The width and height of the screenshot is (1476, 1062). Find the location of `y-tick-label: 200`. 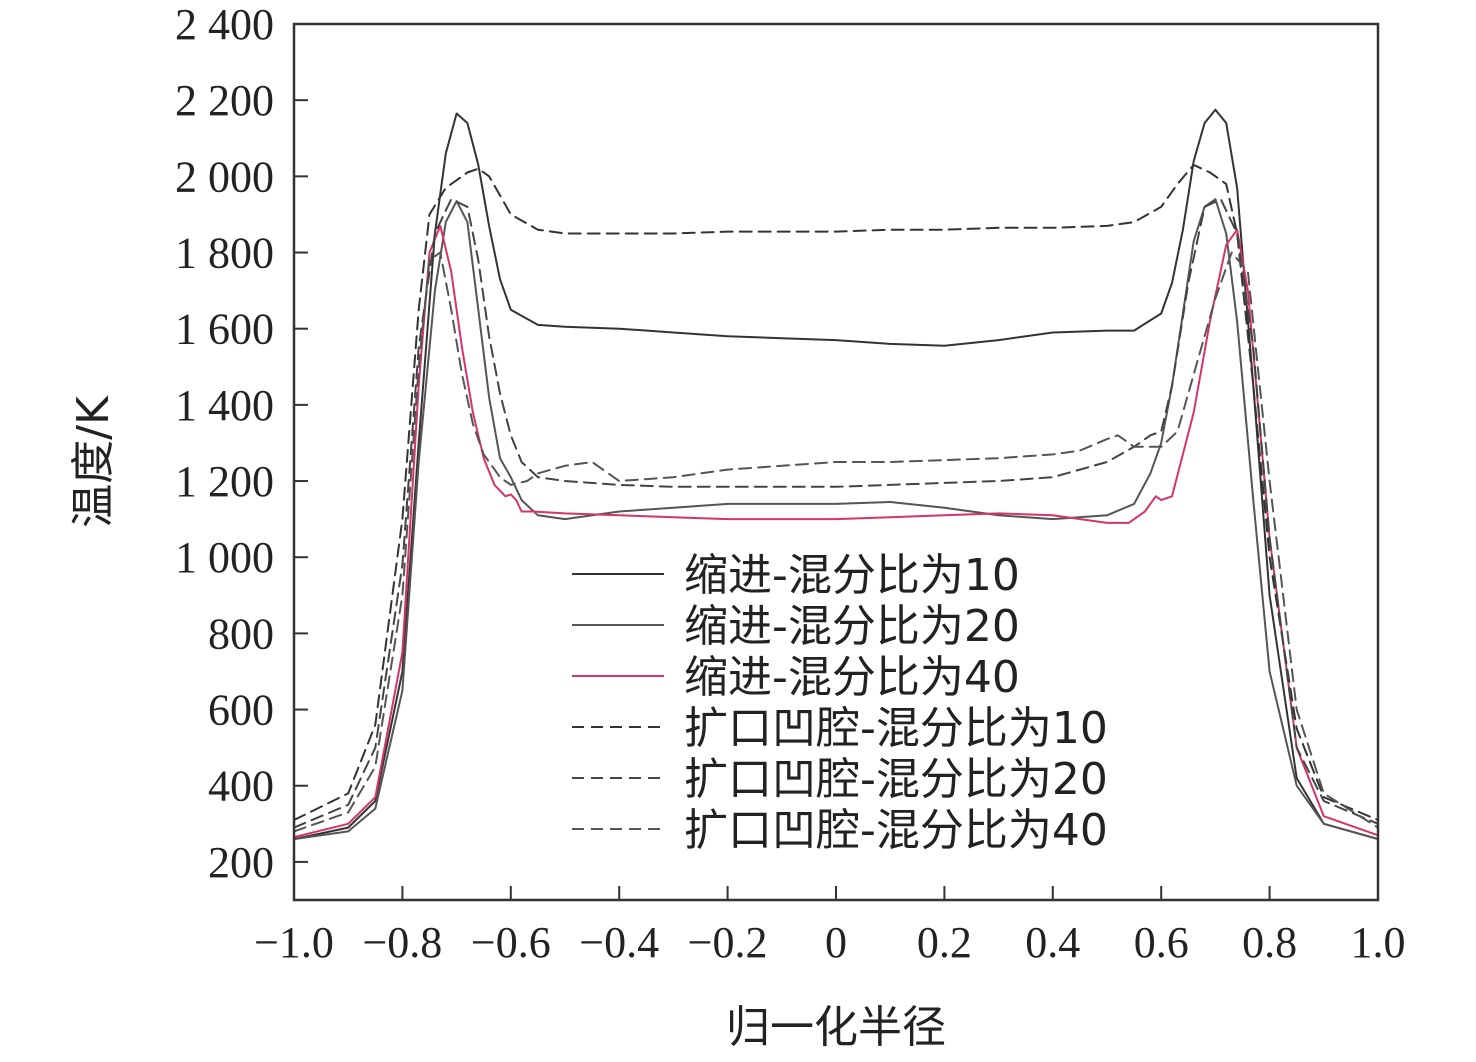

y-tick-label: 200 is located at coordinates (241, 862).